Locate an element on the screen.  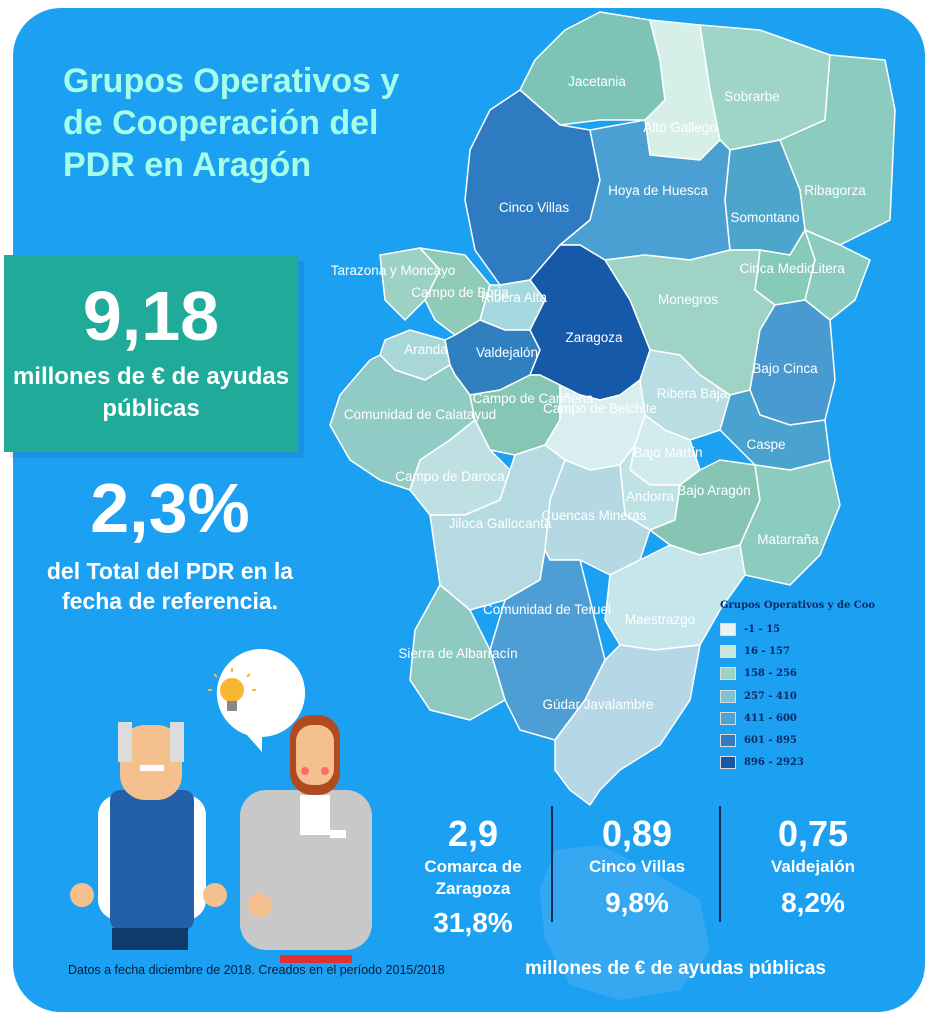
stat-cinco-villas-percent: 9,8% is located at coordinates (637, 902).